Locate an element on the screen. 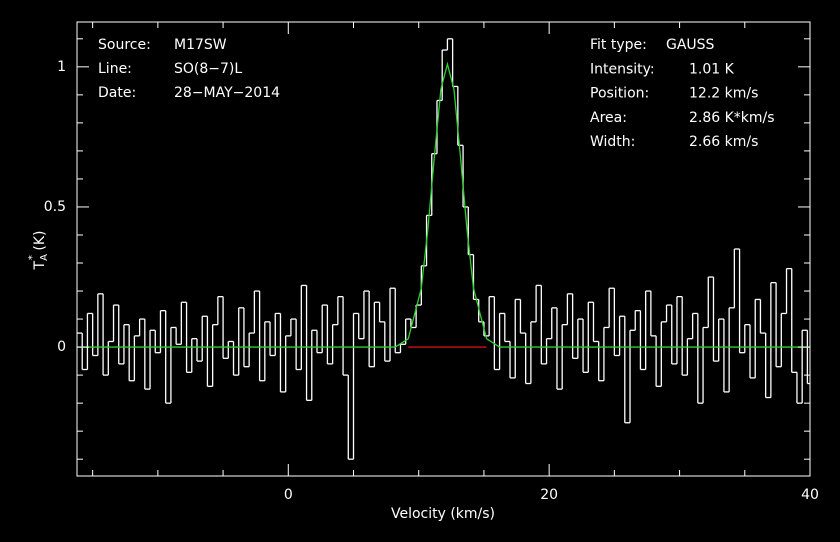 The height and width of the screenshot is (542, 840). annotation-label: Intensity: is located at coordinates (622, 69).